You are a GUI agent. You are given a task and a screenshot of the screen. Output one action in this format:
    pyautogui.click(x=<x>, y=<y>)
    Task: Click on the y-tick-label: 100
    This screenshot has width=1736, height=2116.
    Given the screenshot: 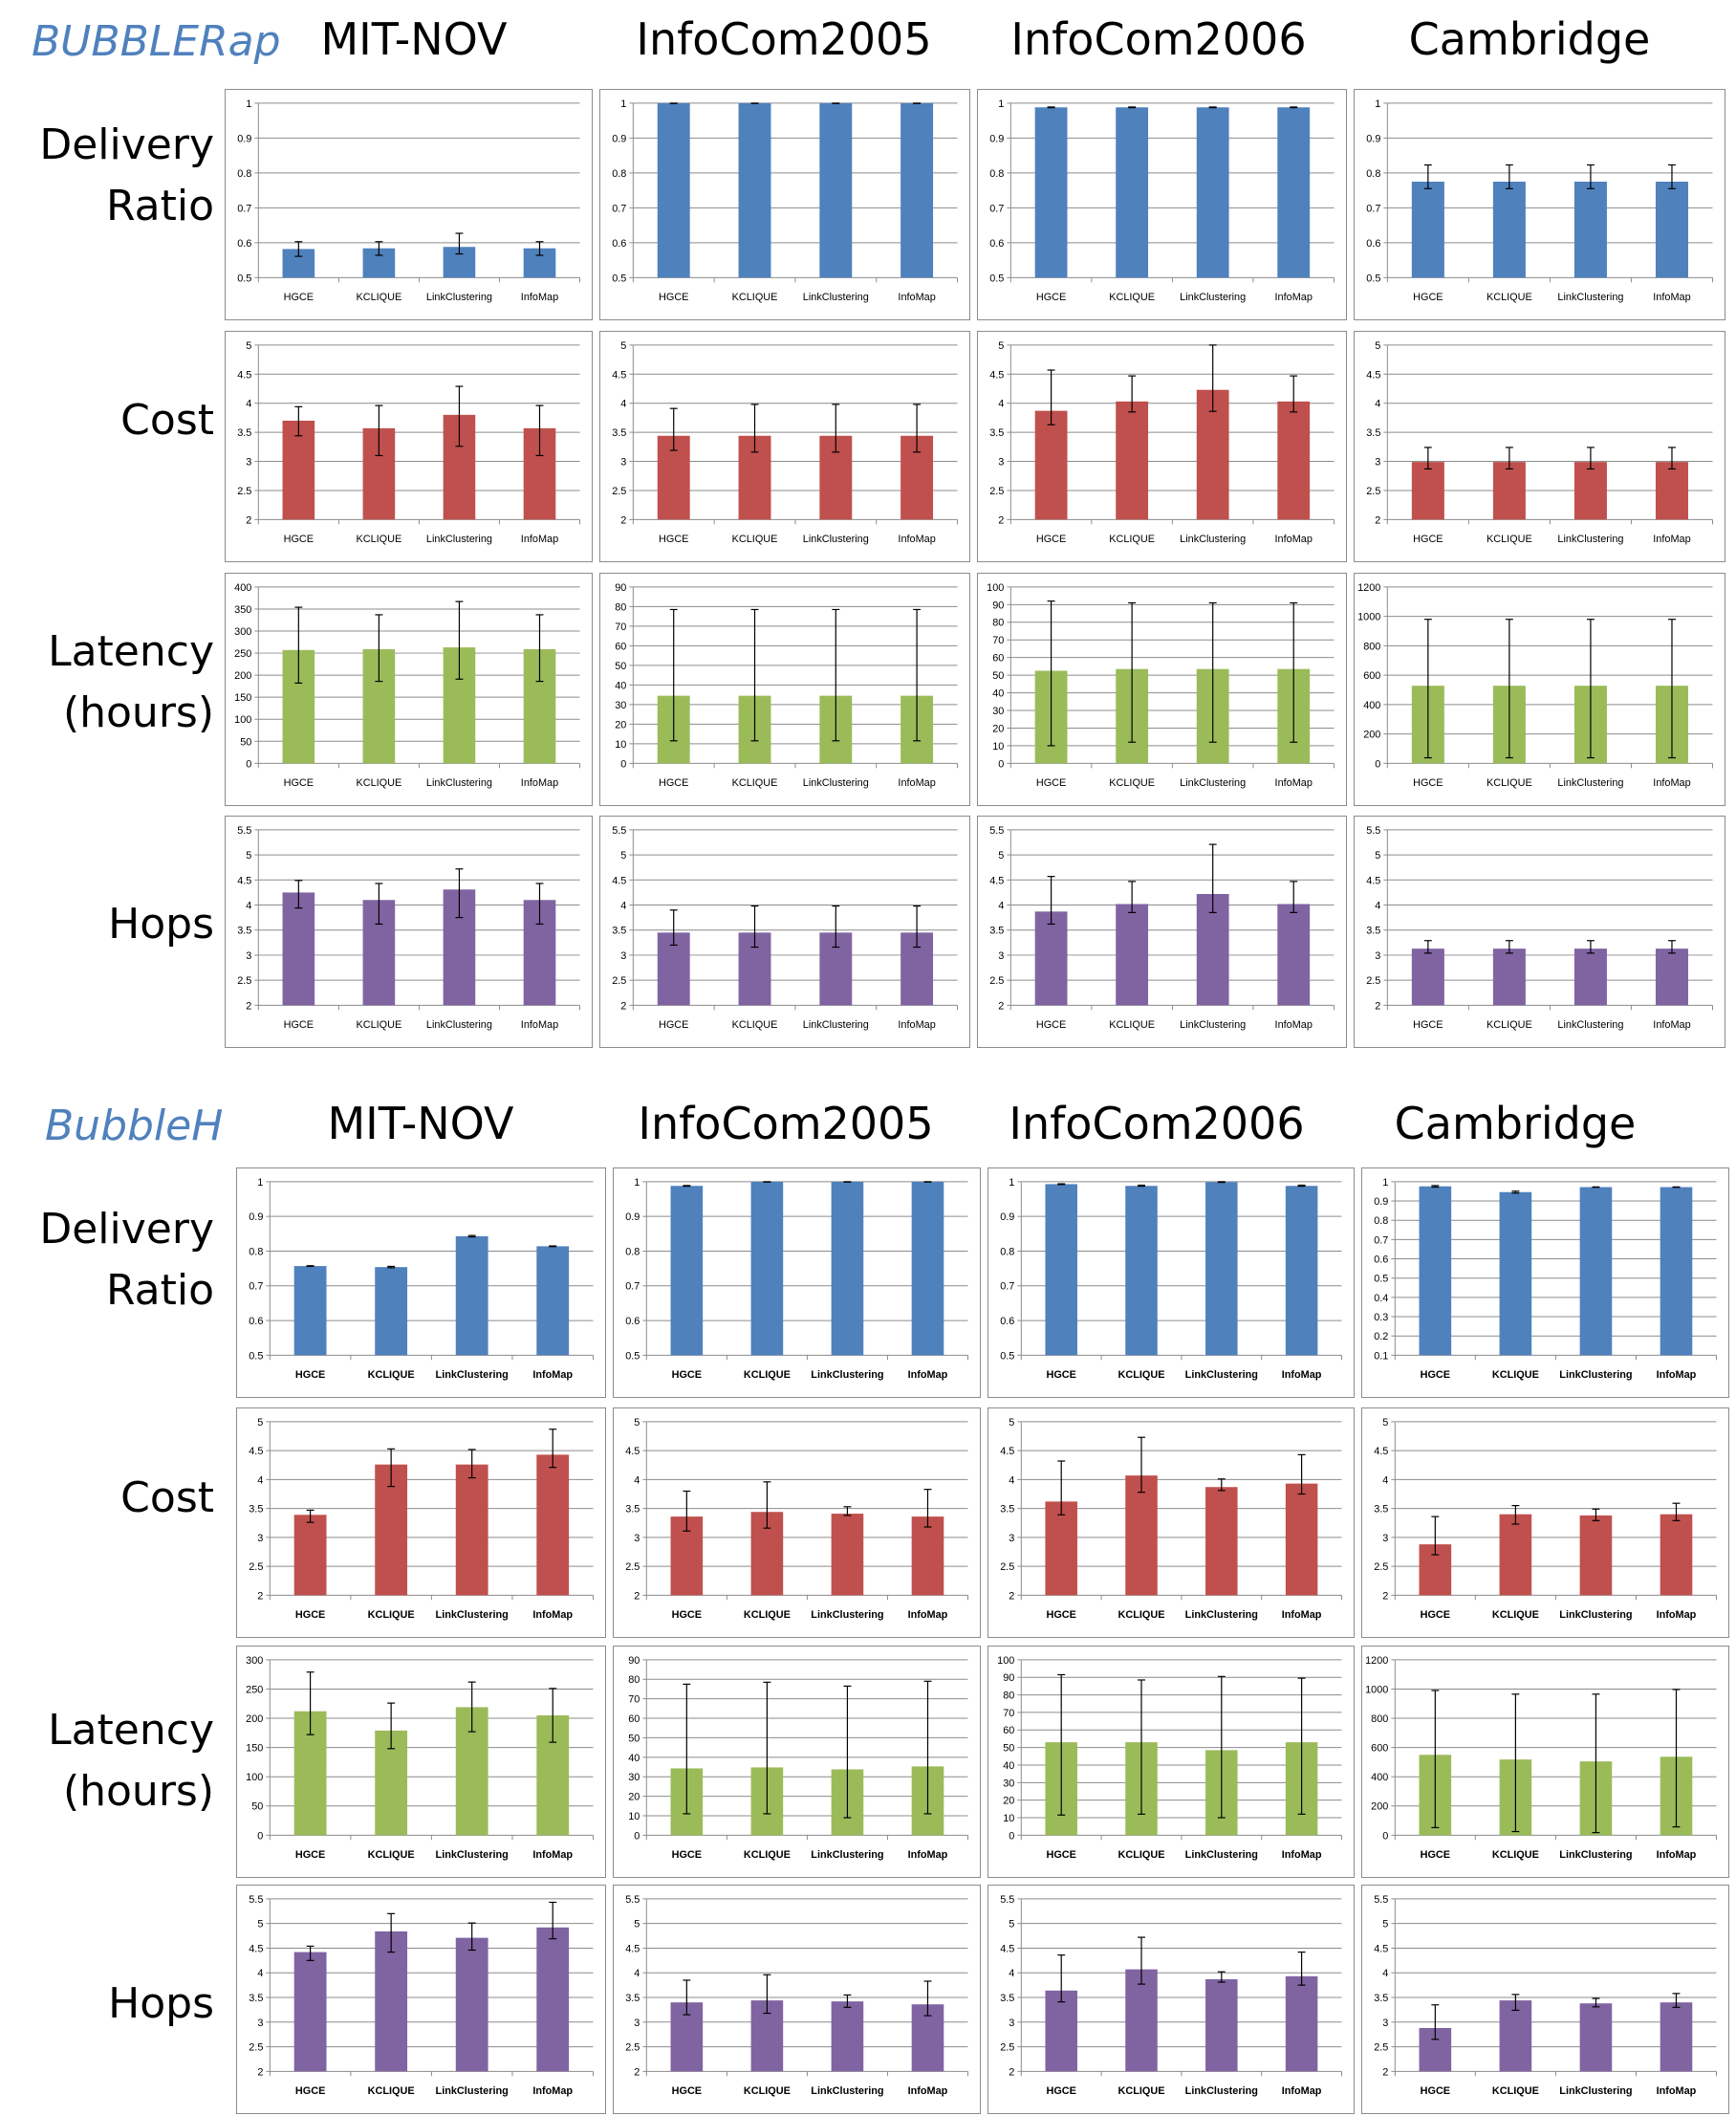 What is the action you would take?
    pyautogui.click(x=254, y=1778)
    